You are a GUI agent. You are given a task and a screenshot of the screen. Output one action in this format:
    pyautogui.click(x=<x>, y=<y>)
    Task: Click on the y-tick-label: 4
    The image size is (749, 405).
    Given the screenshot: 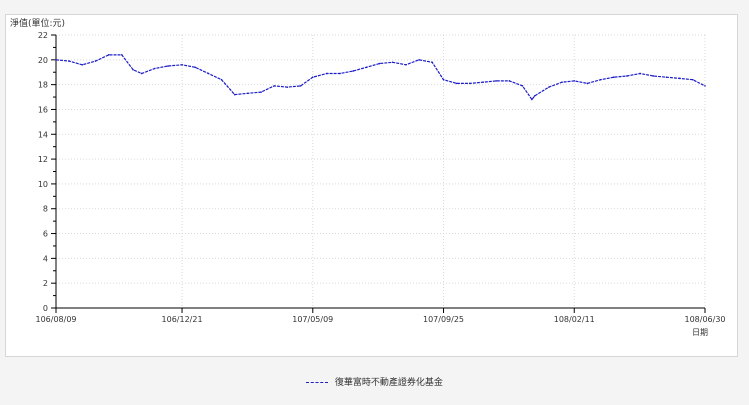 What is the action you would take?
    pyautogui.click(x=45, y=258)
    